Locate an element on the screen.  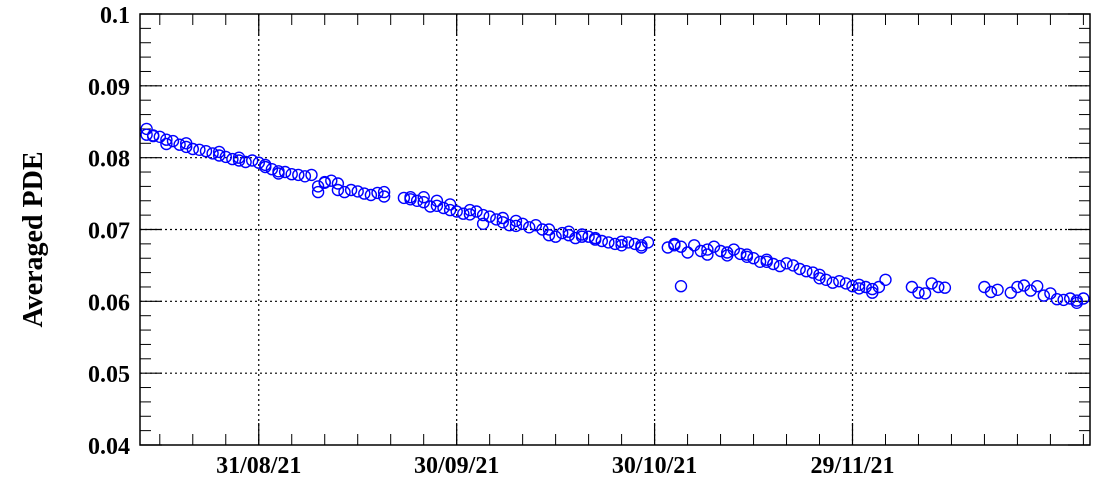
y-tick-label: 0.07 is located at coordinates (109, 232).